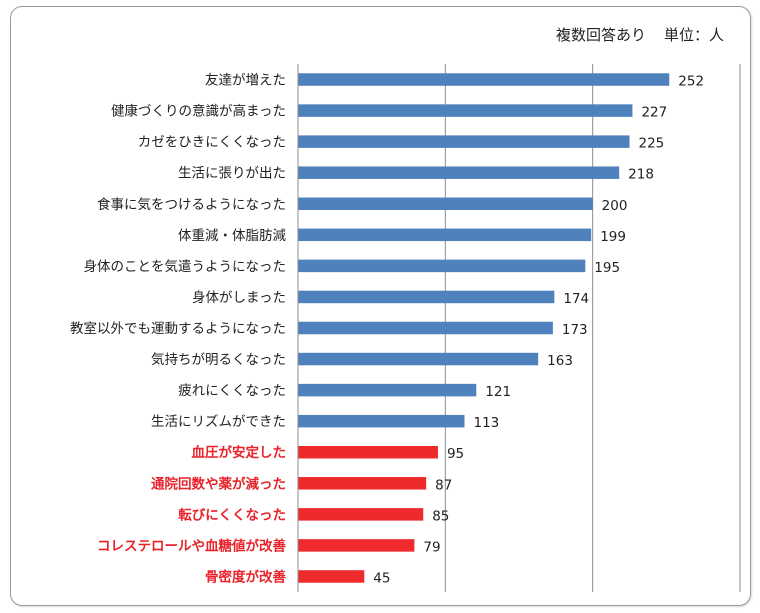  Describe the element at coordinates (218, 483) in the screenshot. I see `category-label: 通院回数や薬が減った` at that location.